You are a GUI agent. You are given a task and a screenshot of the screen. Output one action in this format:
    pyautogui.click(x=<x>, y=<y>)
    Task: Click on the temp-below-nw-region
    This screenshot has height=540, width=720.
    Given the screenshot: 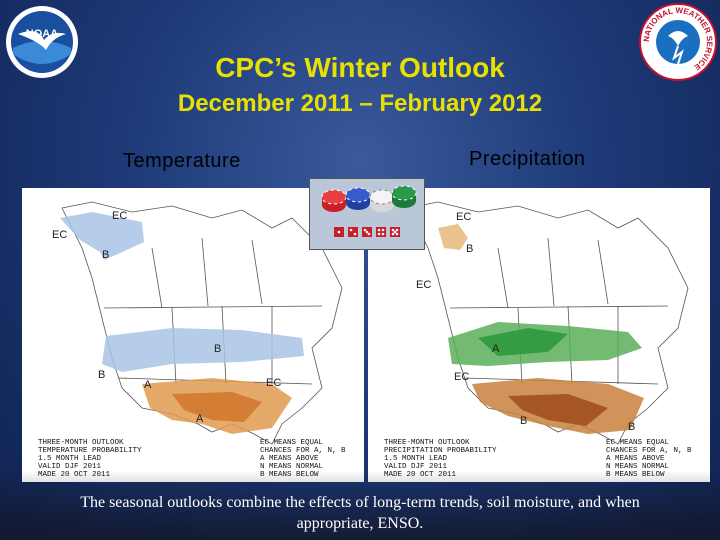 What is the action you would take?
    pyautogui.click(x=102, y=236)
    